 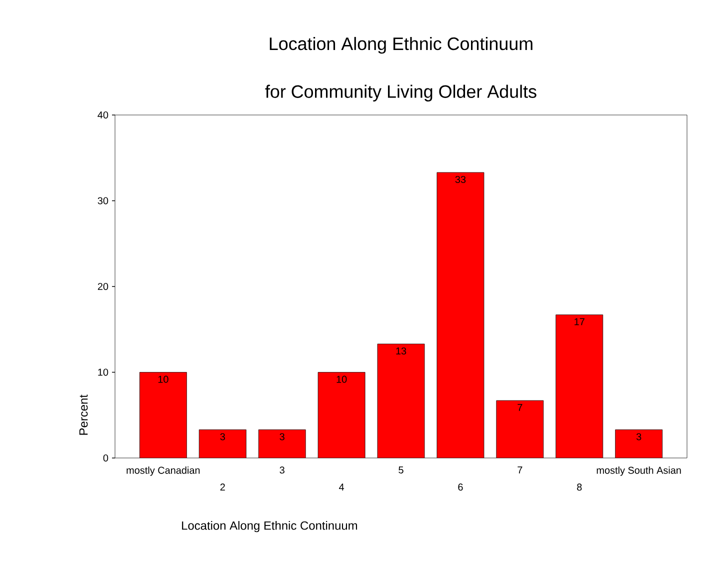 What do you see at coordinates (400, 69) in the screenshot?
I see `chart-title: Location Along Ethnic Continuum for Community Living Older Adults` at bounding box center [400, 69].